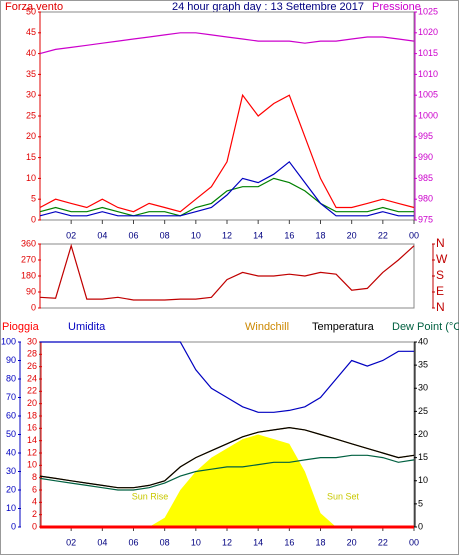 The height and width of the screenshot is (555, 459). What do you see at coordinates (343, 496) in the screenshot?
I see `annotation: Sun Set` at bounding box center [343, 496].